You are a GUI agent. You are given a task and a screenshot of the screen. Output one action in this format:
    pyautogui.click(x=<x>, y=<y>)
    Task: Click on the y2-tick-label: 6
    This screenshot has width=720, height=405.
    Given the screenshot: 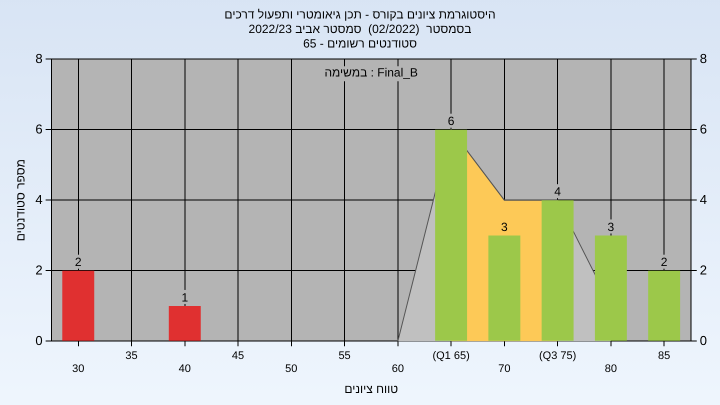 What is the action you would take?
    pyautogui.click(x=704, y=128)
    